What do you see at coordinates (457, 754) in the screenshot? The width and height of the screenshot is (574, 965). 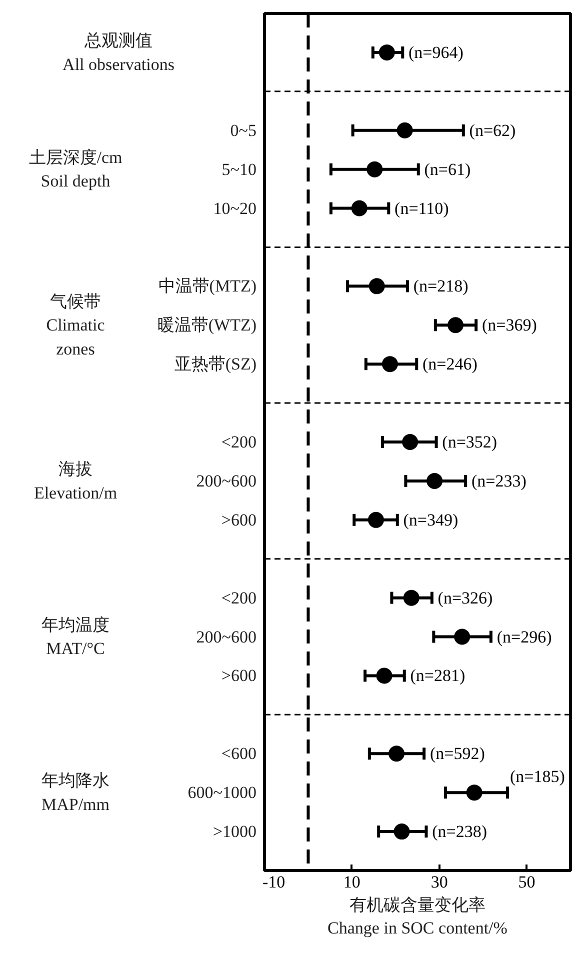 I see `annotation: (n=592)` at bounding box center [457, 754].